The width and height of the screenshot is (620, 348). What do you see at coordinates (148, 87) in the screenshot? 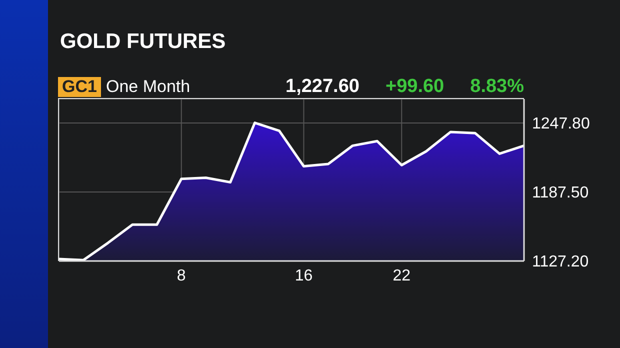
I see `text: One Month` at bounding box center [148, 87].